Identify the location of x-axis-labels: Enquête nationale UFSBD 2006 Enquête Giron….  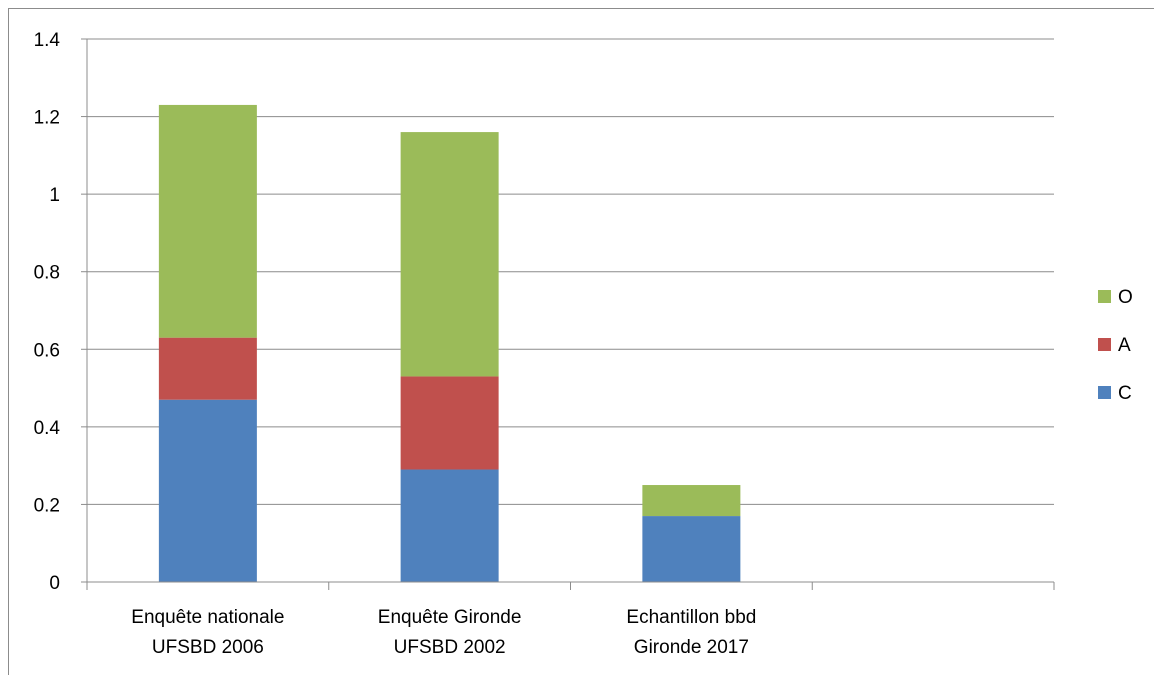
(443, 632).